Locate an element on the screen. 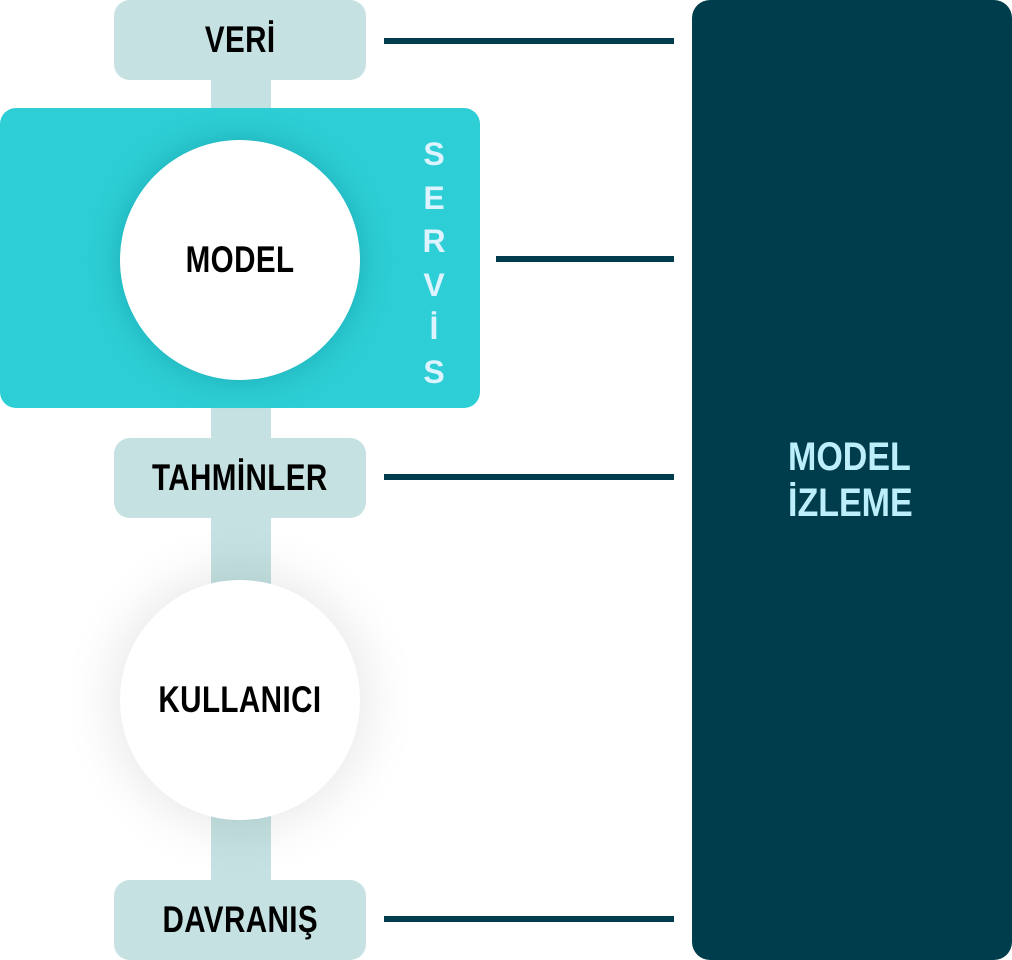 This screenshot has width=1012, height=960. stage-behavior-label: DAVRANIŞ is located at coordinates (240, 919).